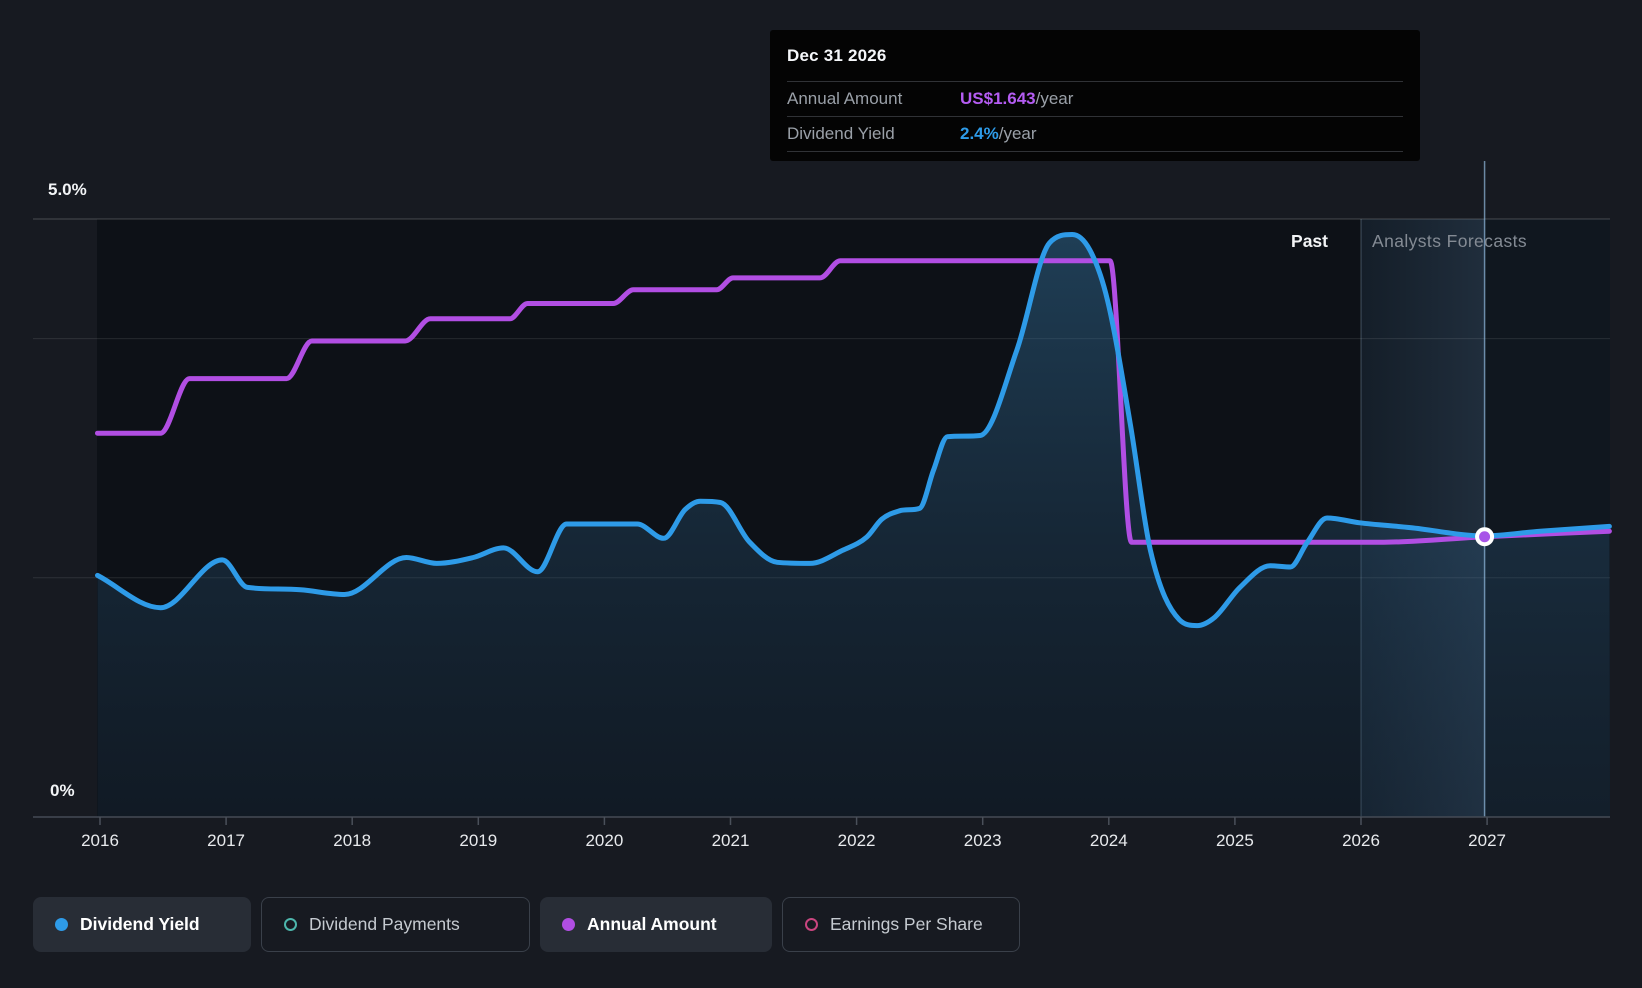  What do you see at coordinates (290, 924) in the screenshot?
I see `dividend-payments-swatch-icon` at bounding box center [290, 924].